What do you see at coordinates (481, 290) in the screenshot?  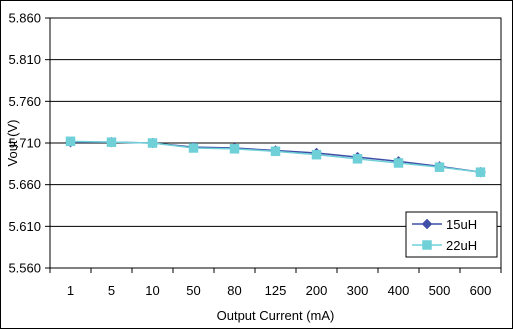 I see `x-tick-label: 600` at bounding box center [481, 290].